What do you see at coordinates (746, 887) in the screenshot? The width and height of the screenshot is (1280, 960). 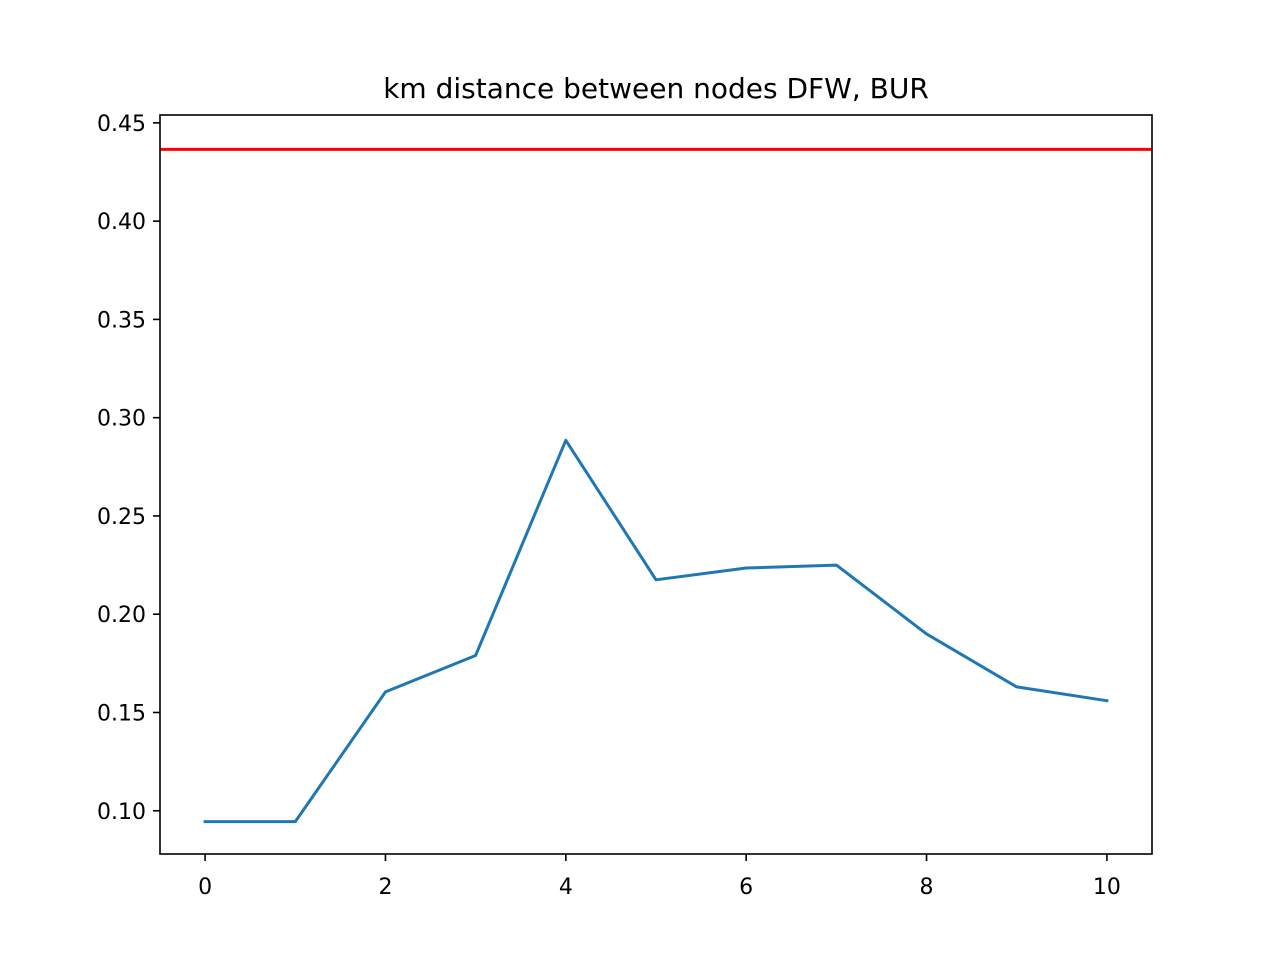 I see `x-tick-label: 6` at bounding box center [746, 887].